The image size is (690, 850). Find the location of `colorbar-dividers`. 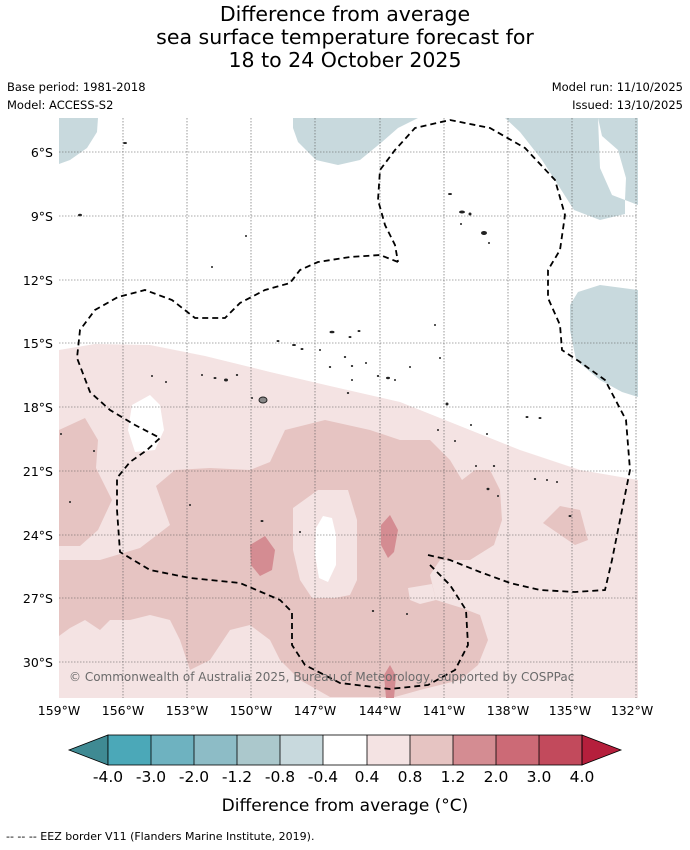

colorbar-dividers is located at coordinates (345, 750).